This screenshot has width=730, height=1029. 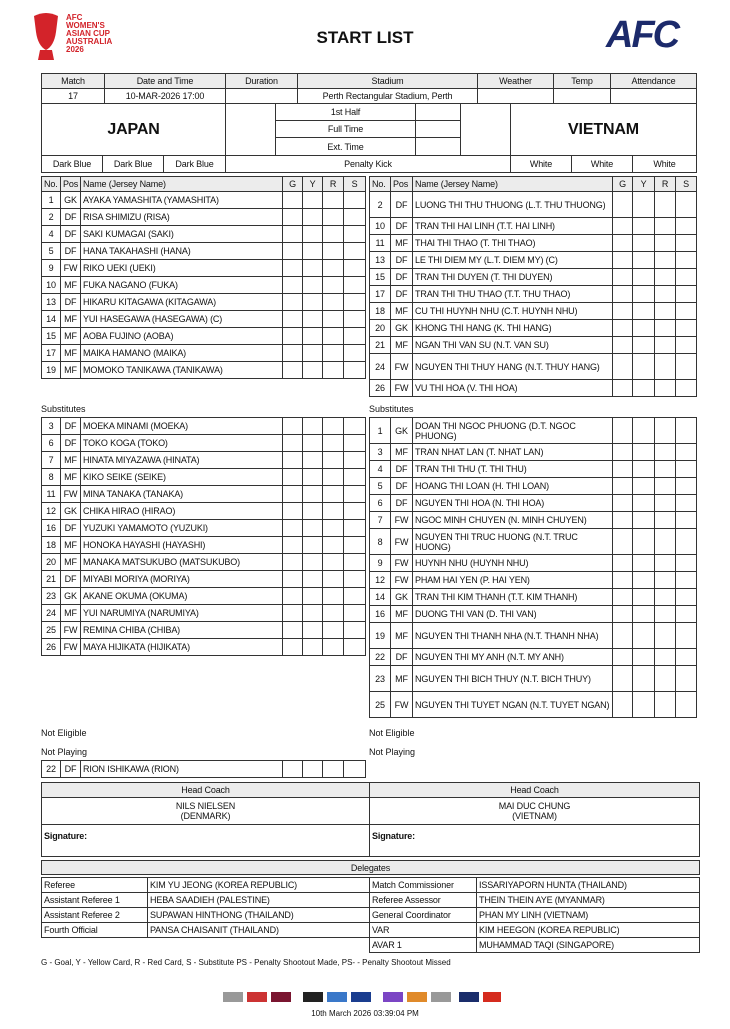 What do you see at coordinates (512, 294) in the screenshot?
I see `player-name: TRAN THI THU THAO (T.T. THU THAO)` at bounding box center [512, 294].